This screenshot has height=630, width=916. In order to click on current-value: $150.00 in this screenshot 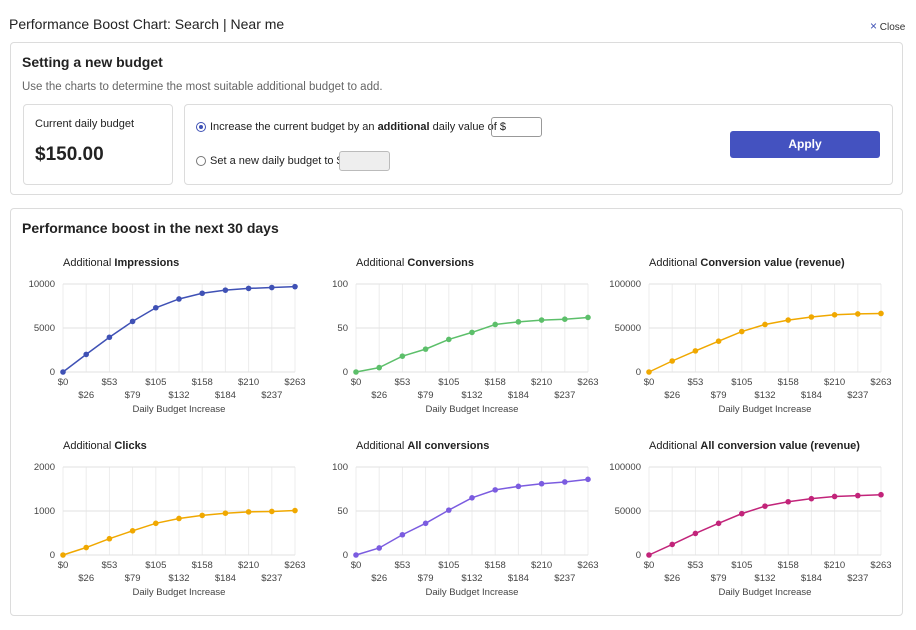, I will do `click(69, 154)`.